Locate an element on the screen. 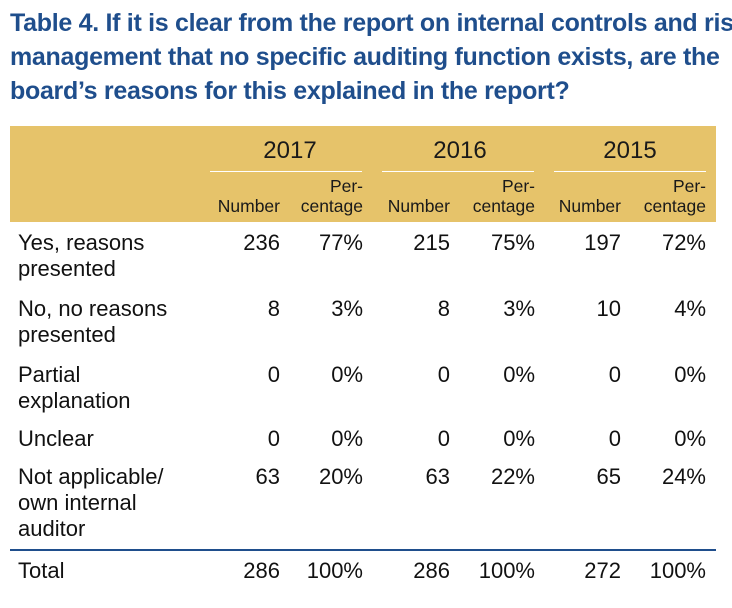  year-divider-2015 is located at coordinates (630, 171).